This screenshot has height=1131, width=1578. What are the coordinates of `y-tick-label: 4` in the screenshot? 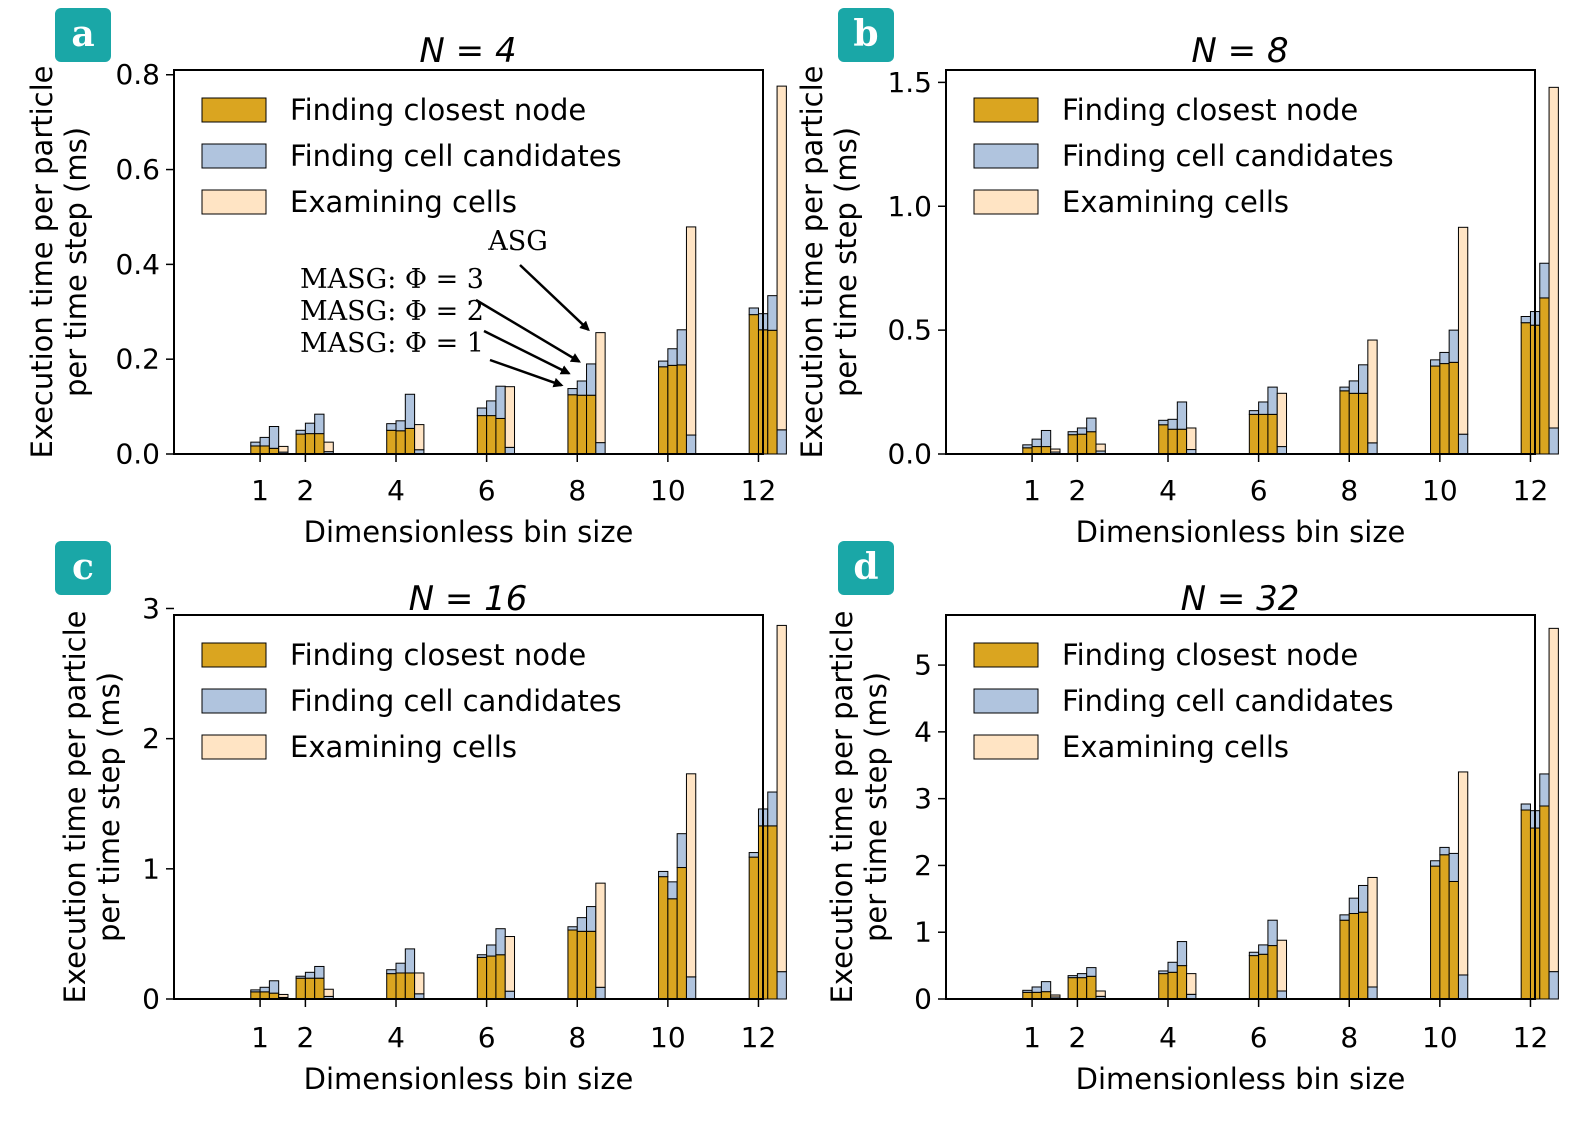 It's located at (923, 731).